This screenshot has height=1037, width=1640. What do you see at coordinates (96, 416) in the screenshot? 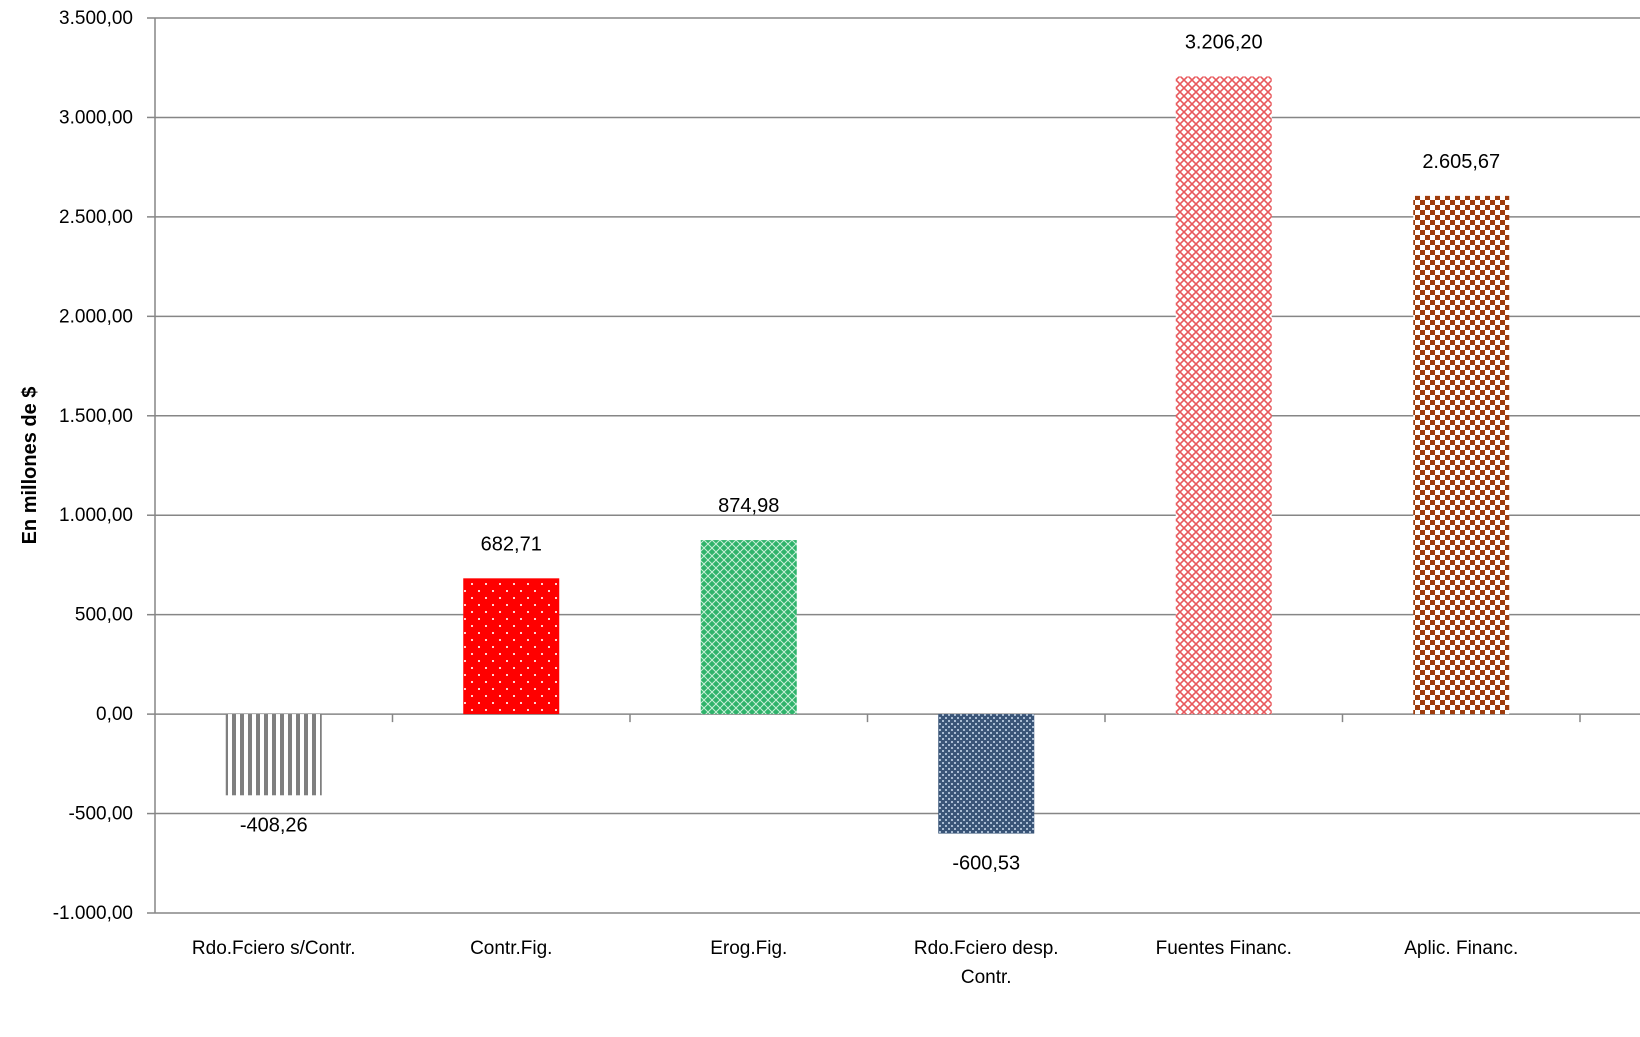
I see `y-tick-label: 1.500,00` at bounding box center [96, 416].